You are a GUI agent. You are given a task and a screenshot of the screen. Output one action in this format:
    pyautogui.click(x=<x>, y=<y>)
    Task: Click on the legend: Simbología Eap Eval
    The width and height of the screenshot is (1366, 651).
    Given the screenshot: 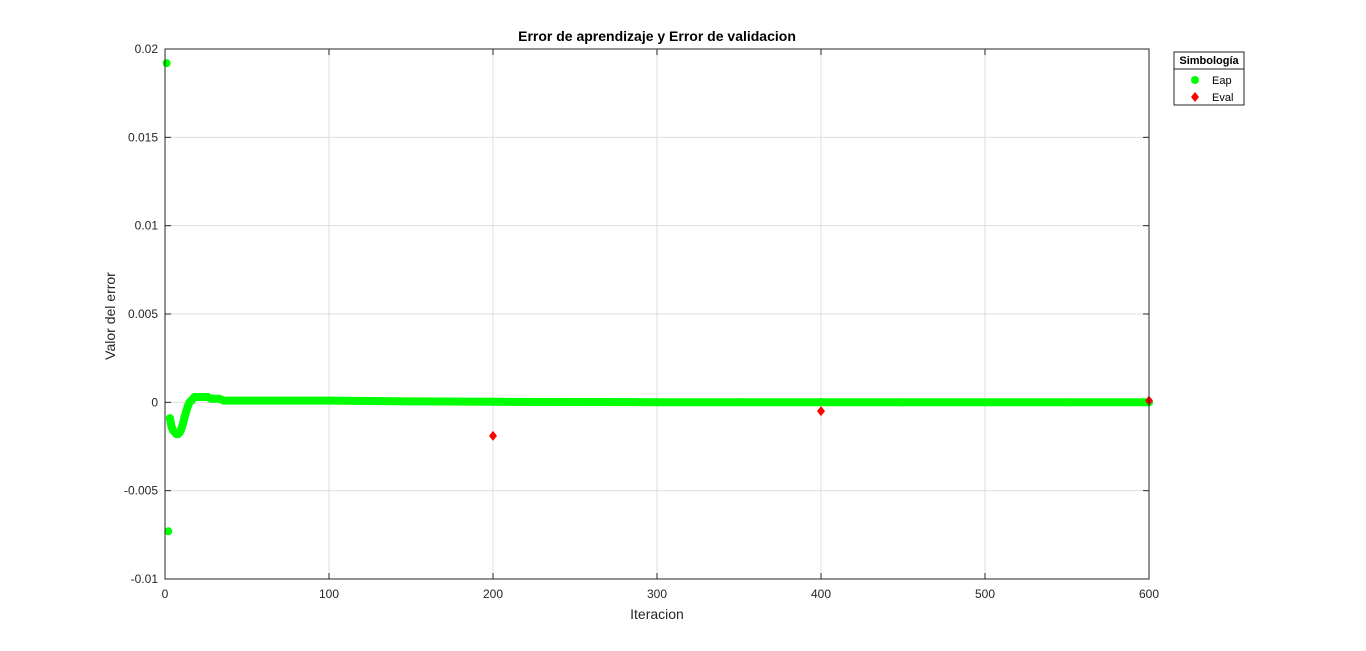 What is the action you would take?
    pyautogui.click(x=1209, y=78)
    